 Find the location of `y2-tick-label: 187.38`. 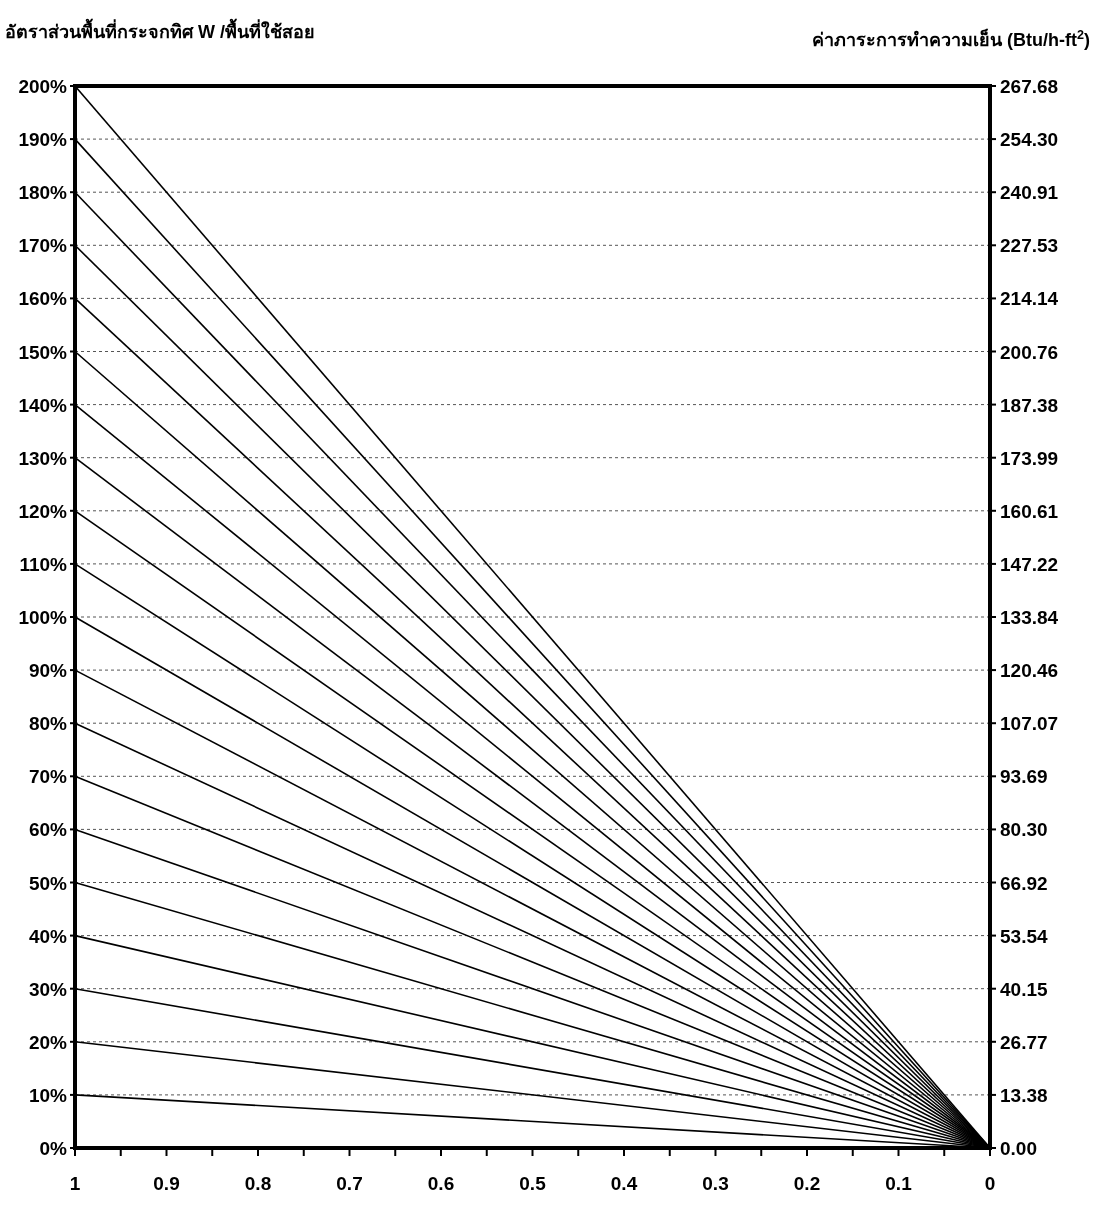

y2-tick-label: 187.38 is located at coordinates (1029, 405).